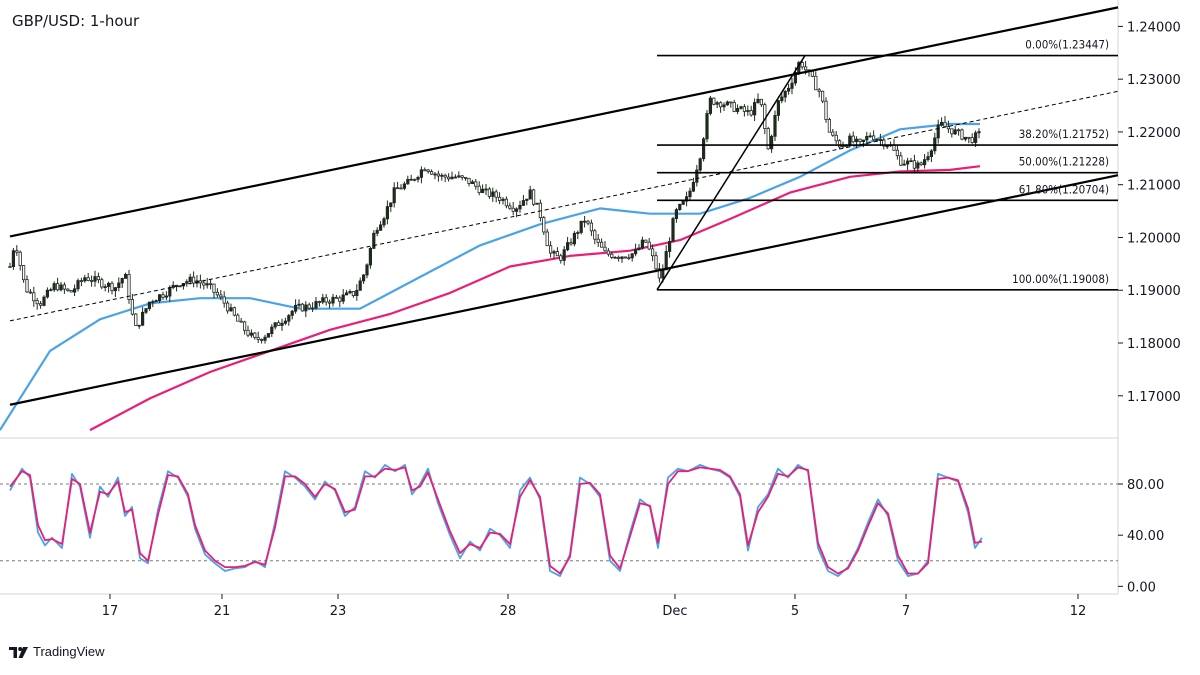  I want to click on fib-level-label: 0.00%(1.23447), so click(1067, 45).